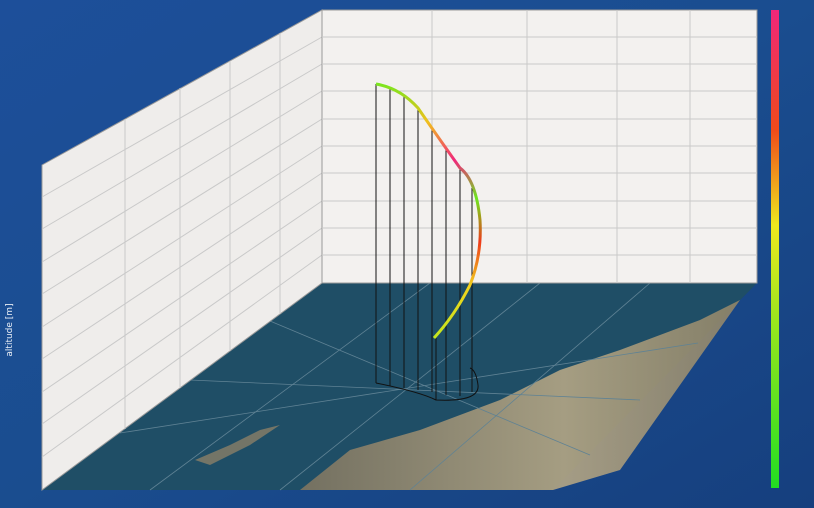 The height and width of the screenshot is (508, 814). Describe the element at coordinates (427, 384) in the screenshot. I see `ground-track` at that location.